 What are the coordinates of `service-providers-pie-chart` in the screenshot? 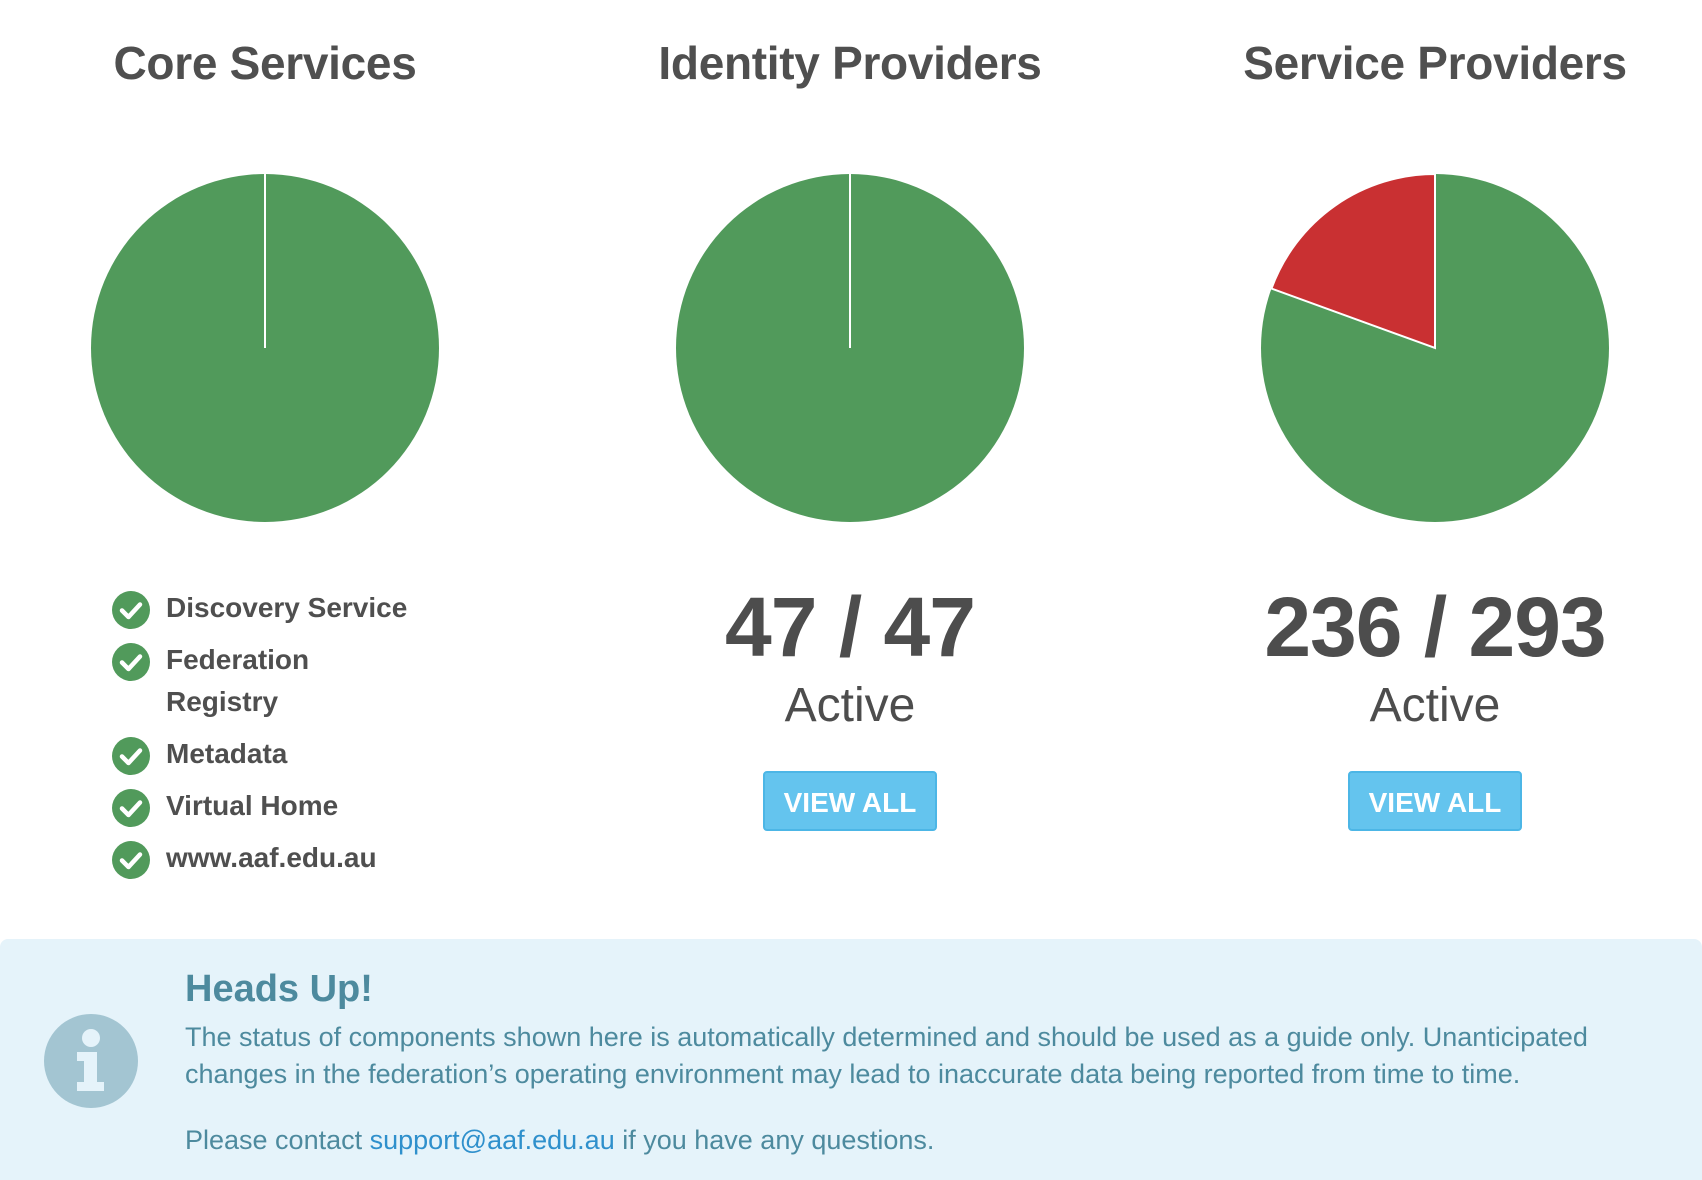 It's located at (1435, 347).